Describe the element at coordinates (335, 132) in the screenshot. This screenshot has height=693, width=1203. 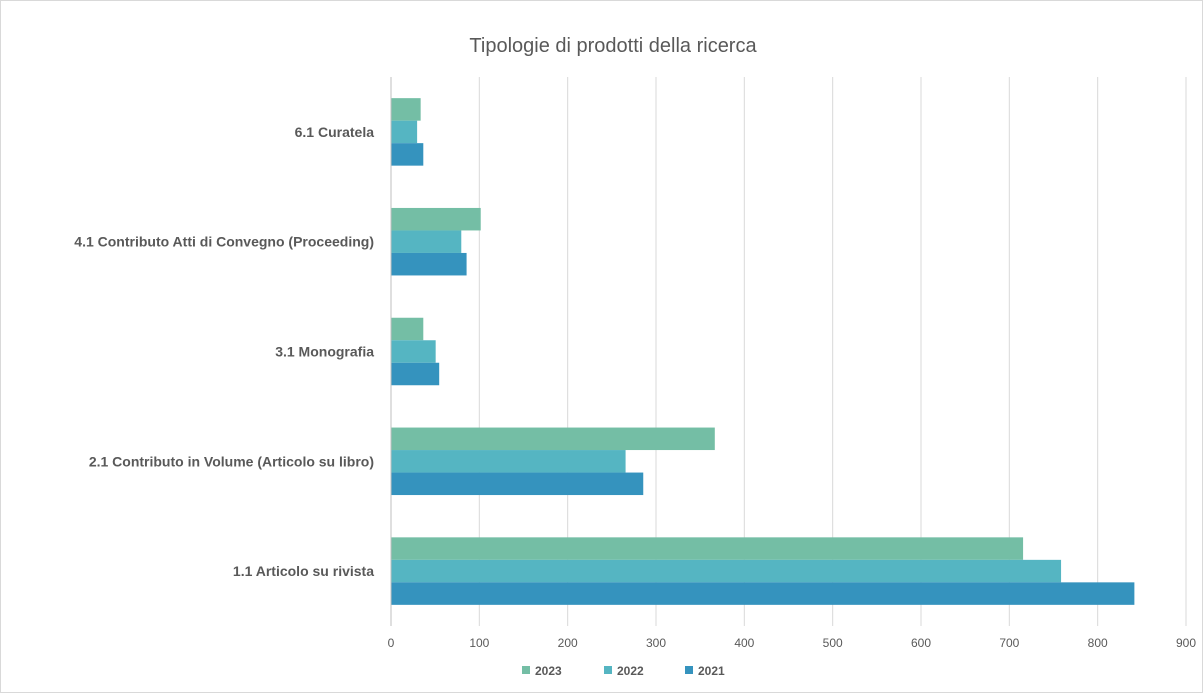
I see `category-label: 6.1 Curatela` at that location.